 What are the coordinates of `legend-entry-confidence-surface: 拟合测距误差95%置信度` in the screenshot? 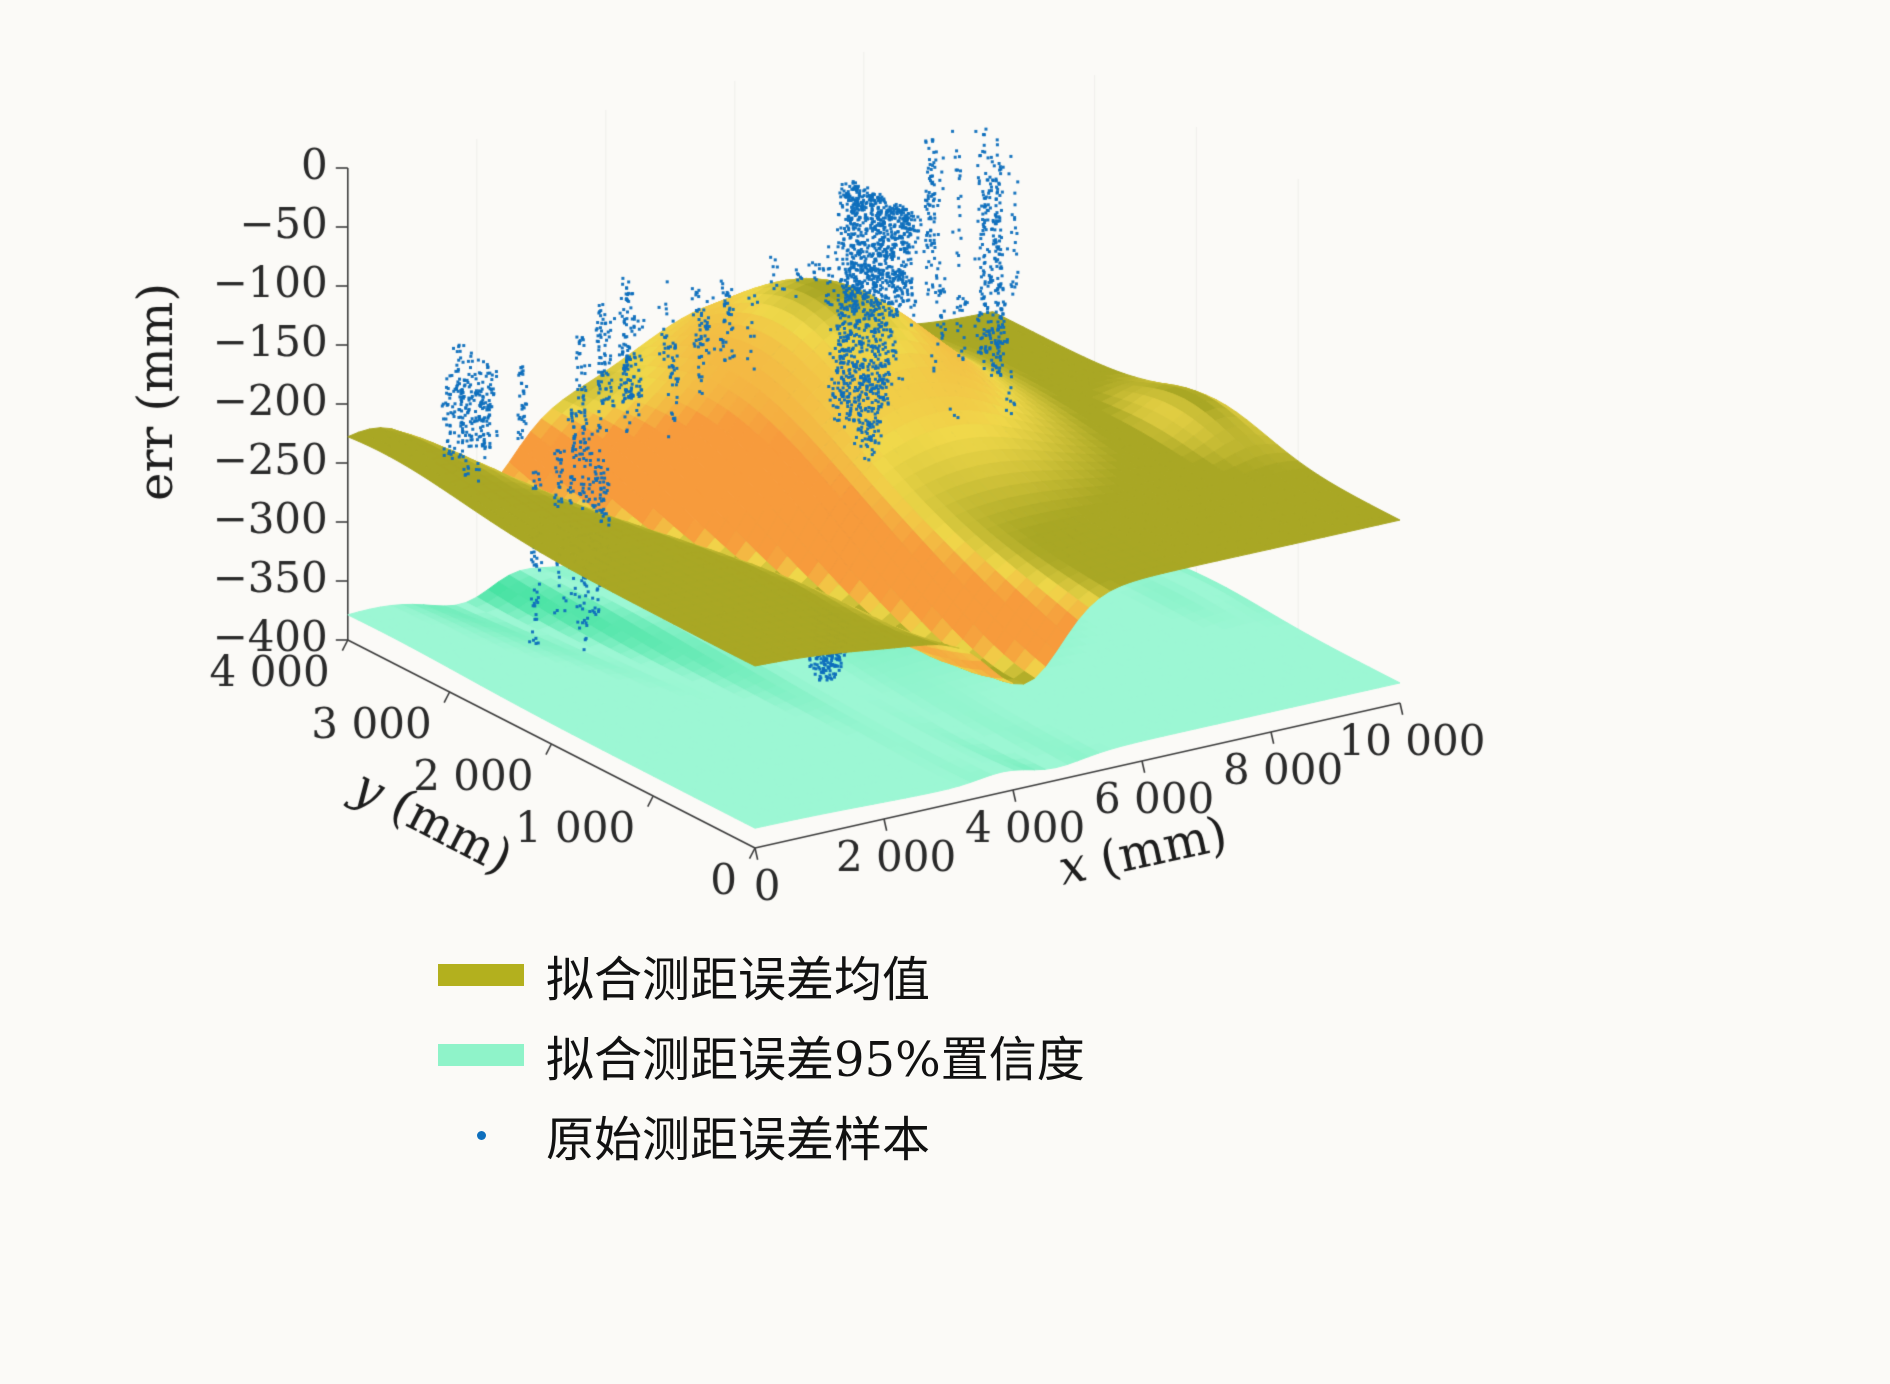 It's located at (761, 1055).